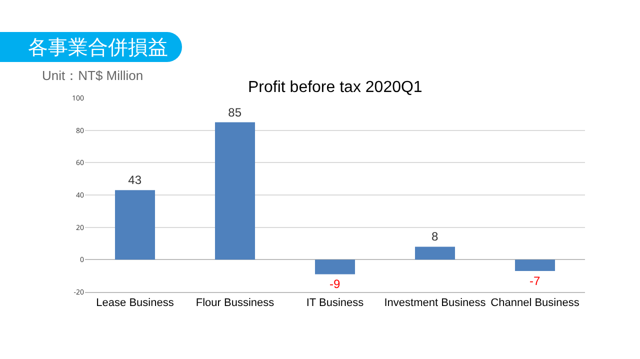 The height and width of the screenshot is (359, 640). What do you see at coordinates (335, 303) in the screenshot?
I see `x-tick-label: IT Business` at bounding box center [335, 303].